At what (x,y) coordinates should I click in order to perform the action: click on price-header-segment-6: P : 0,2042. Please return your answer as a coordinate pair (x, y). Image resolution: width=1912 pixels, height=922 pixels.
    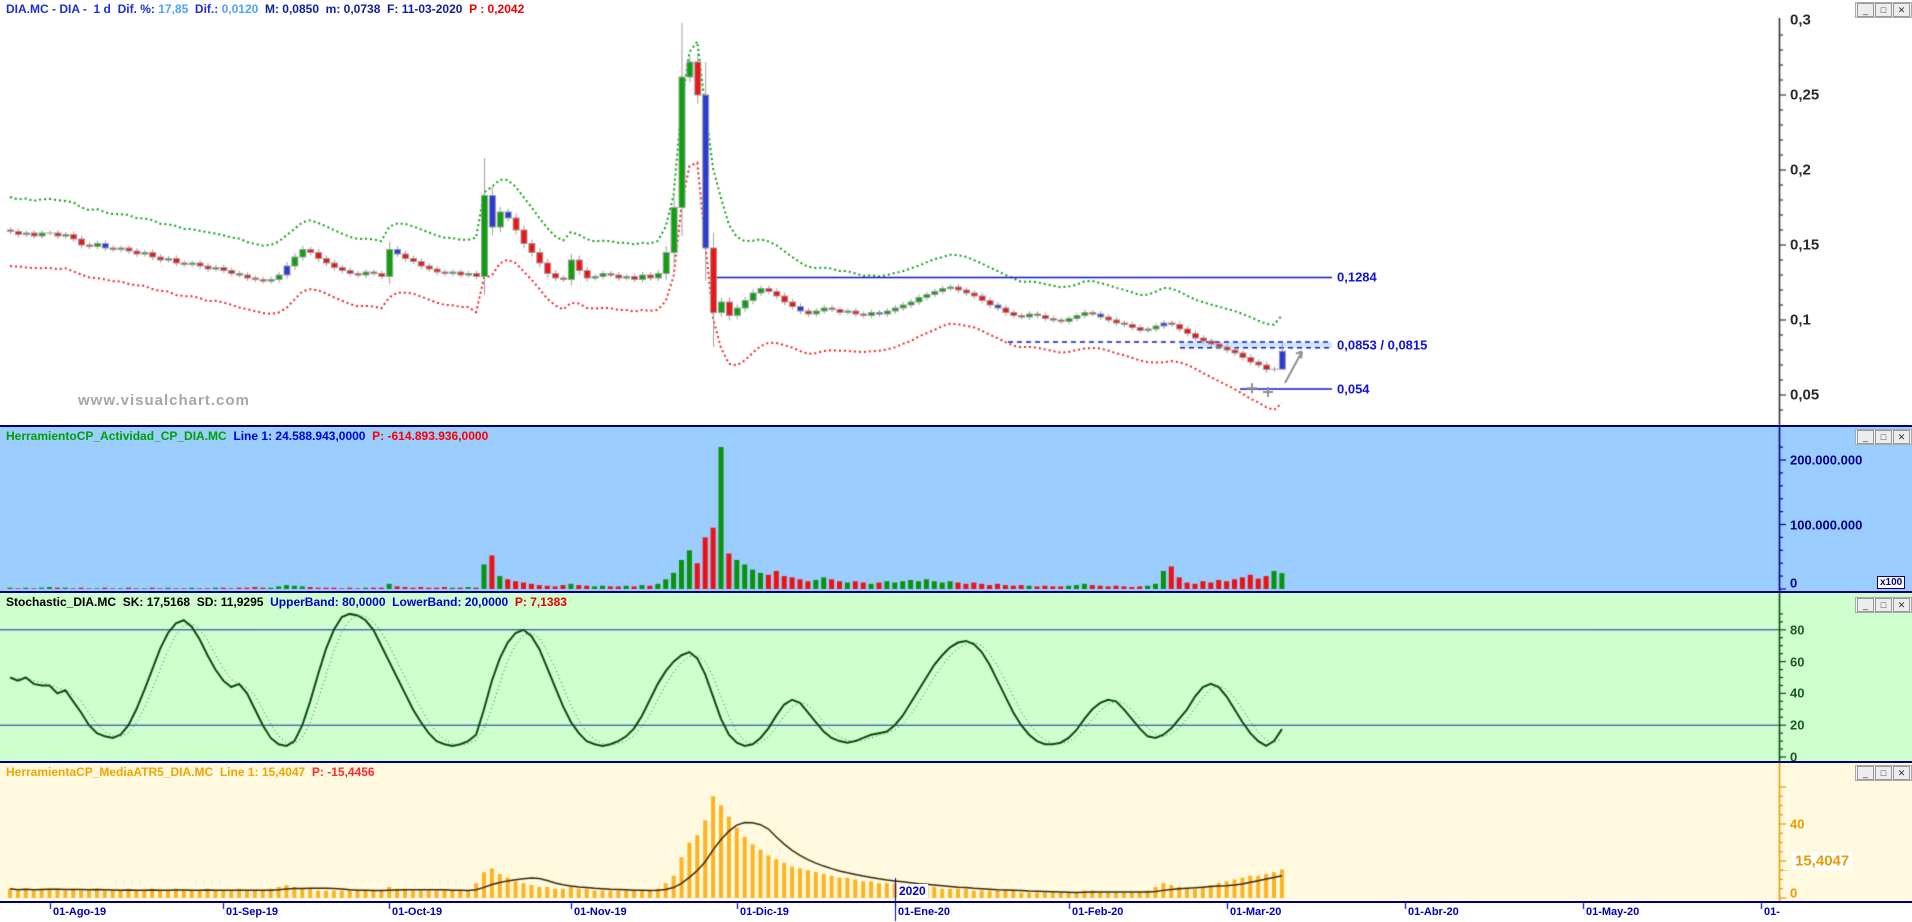
    Looking at the image, I should click on (497, 9).